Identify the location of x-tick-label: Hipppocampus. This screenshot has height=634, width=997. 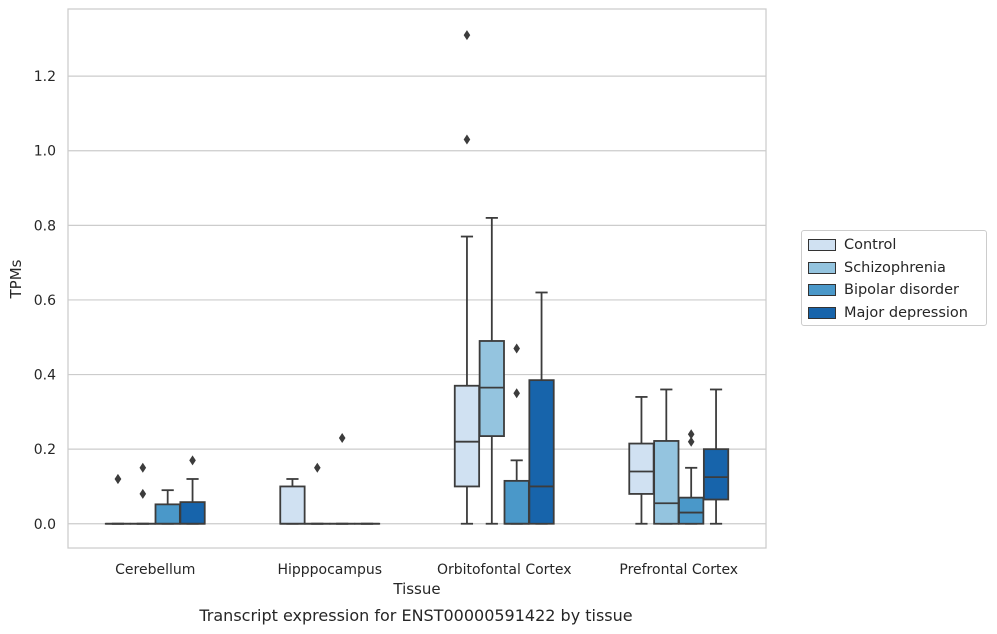
(329, 570).